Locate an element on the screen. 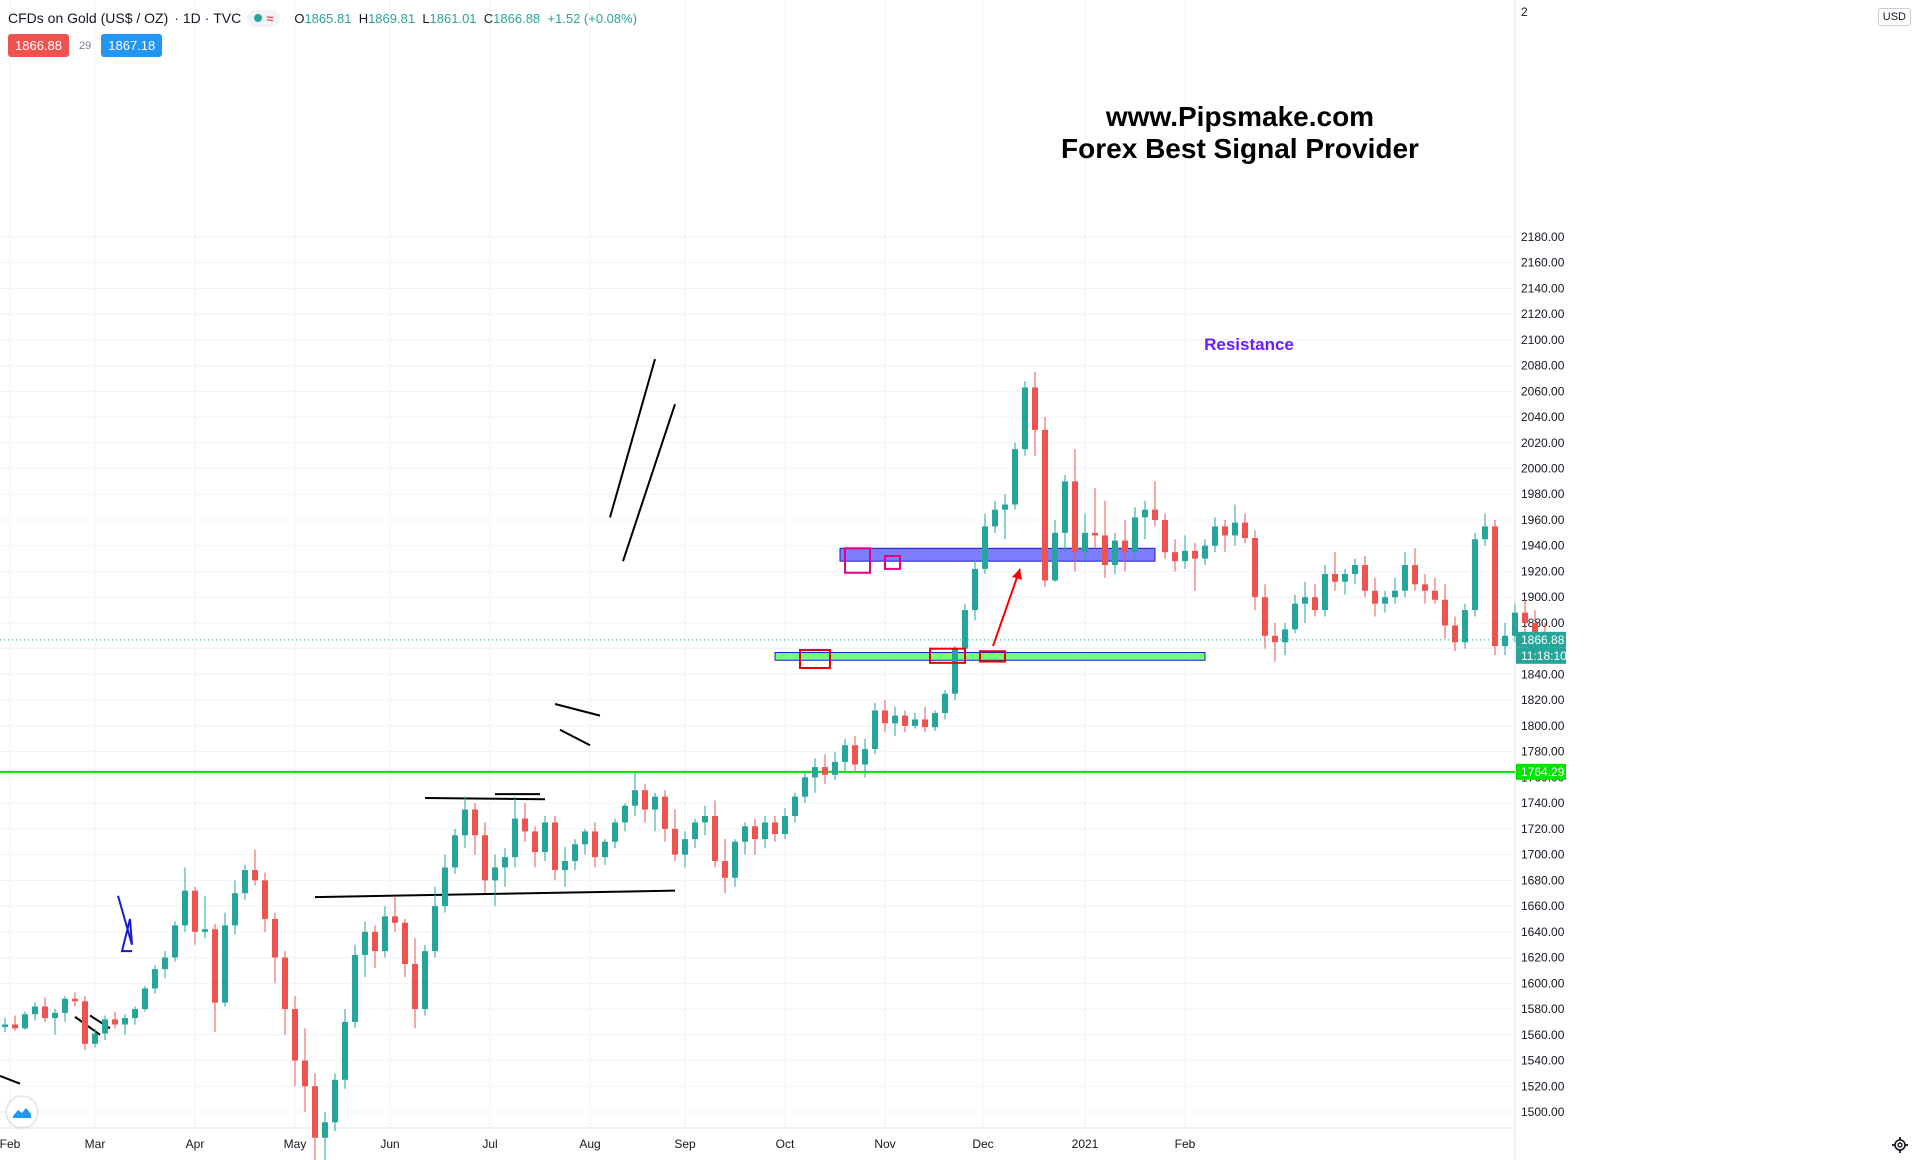 This screenshot has height=1160, width=1919. market-status-pill: ≈ is located at coordinates (264, 18).